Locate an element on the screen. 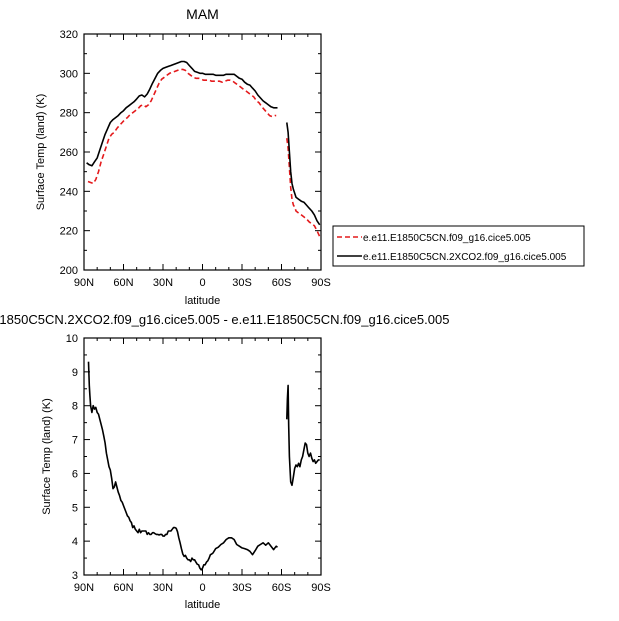 The width and height of the screenshot is (619, 621). legend-entry-1: e.e11.E1850C5CN.f09_g16.cice5.005 is located at coordinates (447, 238).